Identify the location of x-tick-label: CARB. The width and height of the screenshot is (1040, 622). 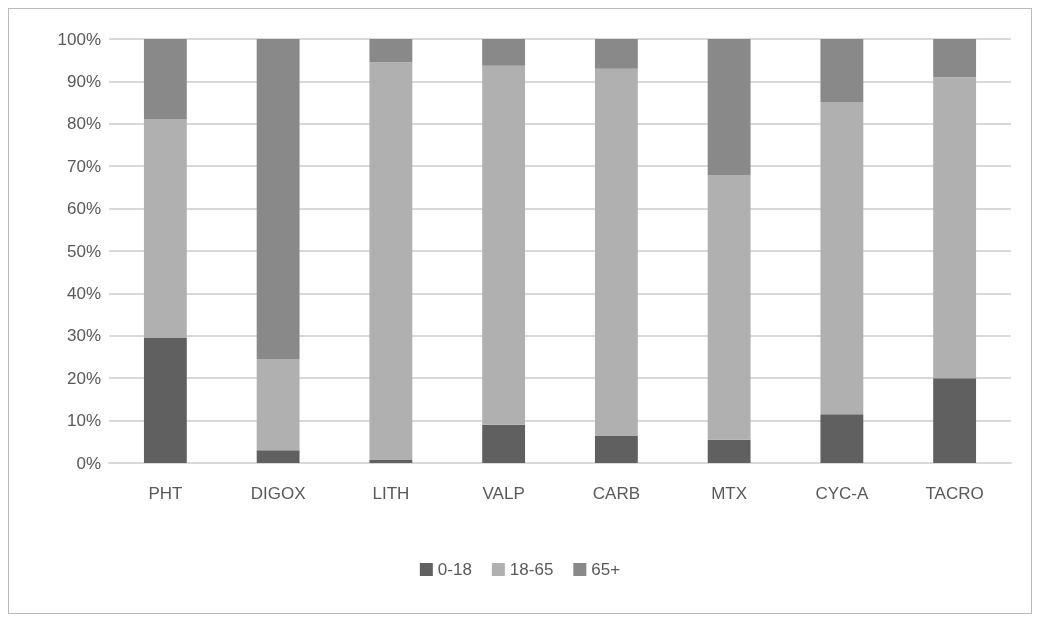
(616, 493).